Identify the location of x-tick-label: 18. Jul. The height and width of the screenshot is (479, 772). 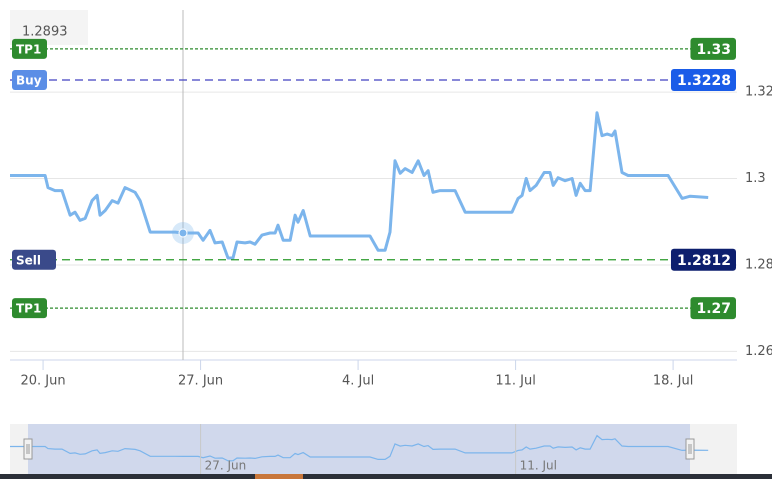
(673, 381).